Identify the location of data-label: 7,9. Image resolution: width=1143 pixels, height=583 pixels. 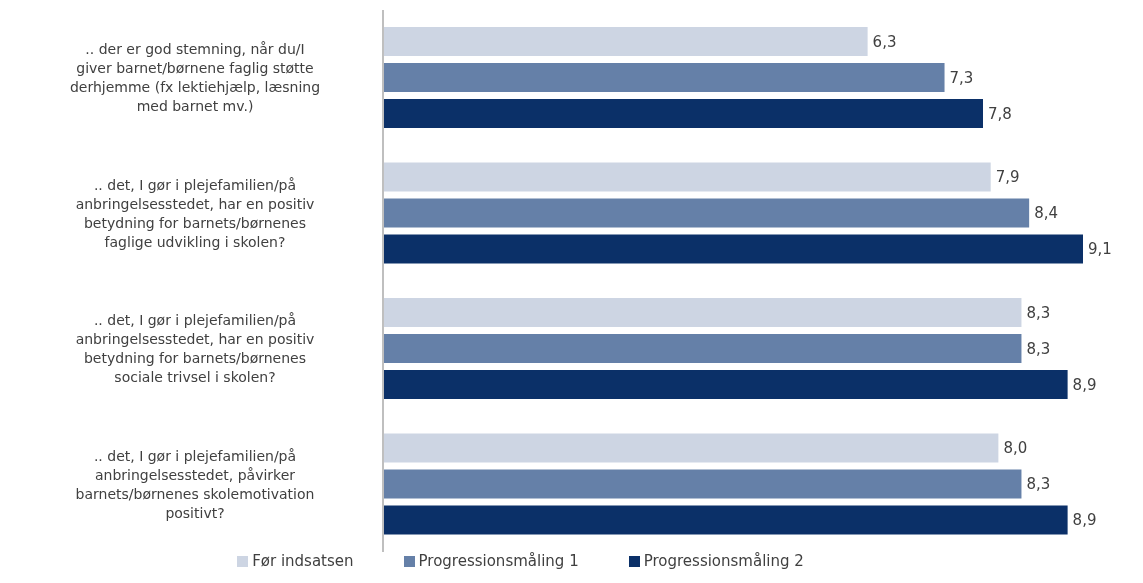
(1007, 177).